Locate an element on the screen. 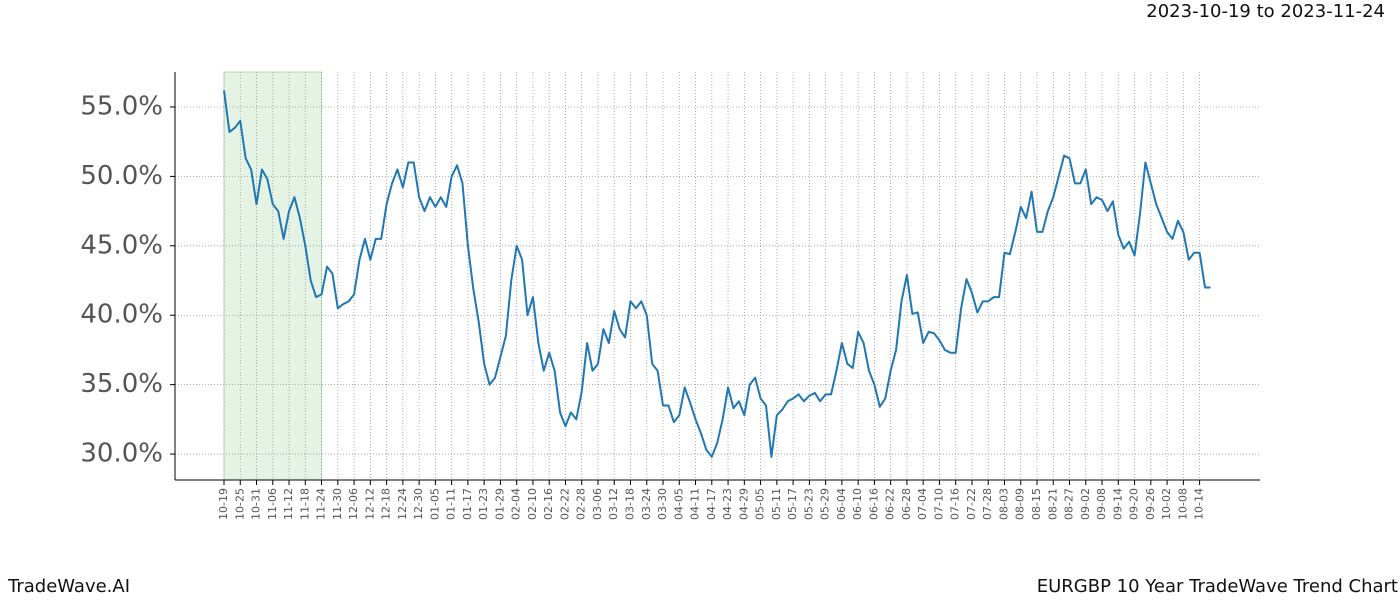 The height and width of the screenshot is (600, 1400). x-tick-label: 08-21 is located at coordinates (1052, 504).